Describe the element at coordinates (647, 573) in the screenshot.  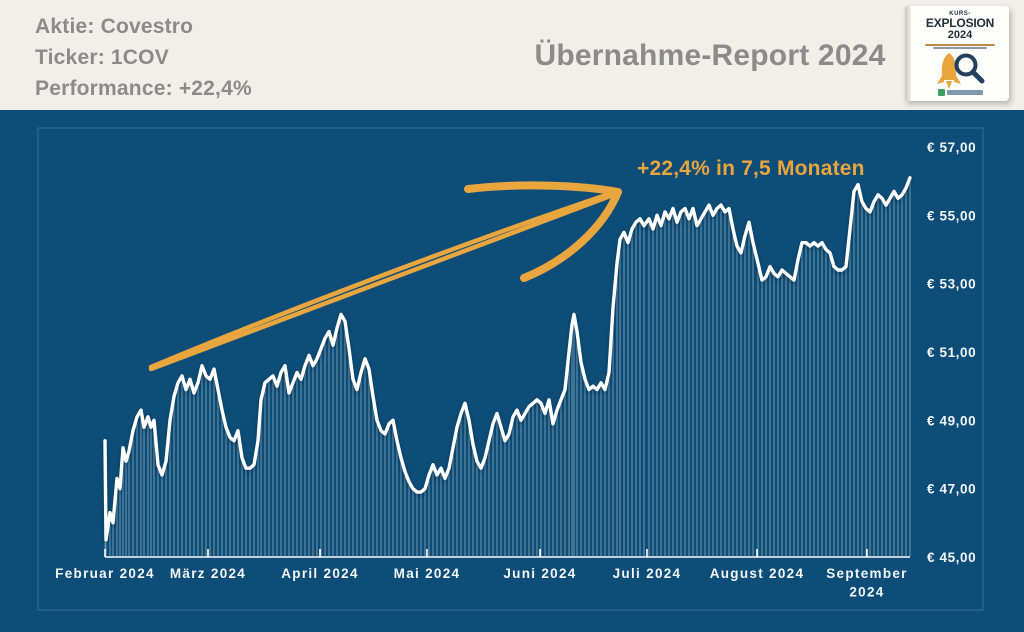
I see `x-axis-label: Juli 2024` at that location.